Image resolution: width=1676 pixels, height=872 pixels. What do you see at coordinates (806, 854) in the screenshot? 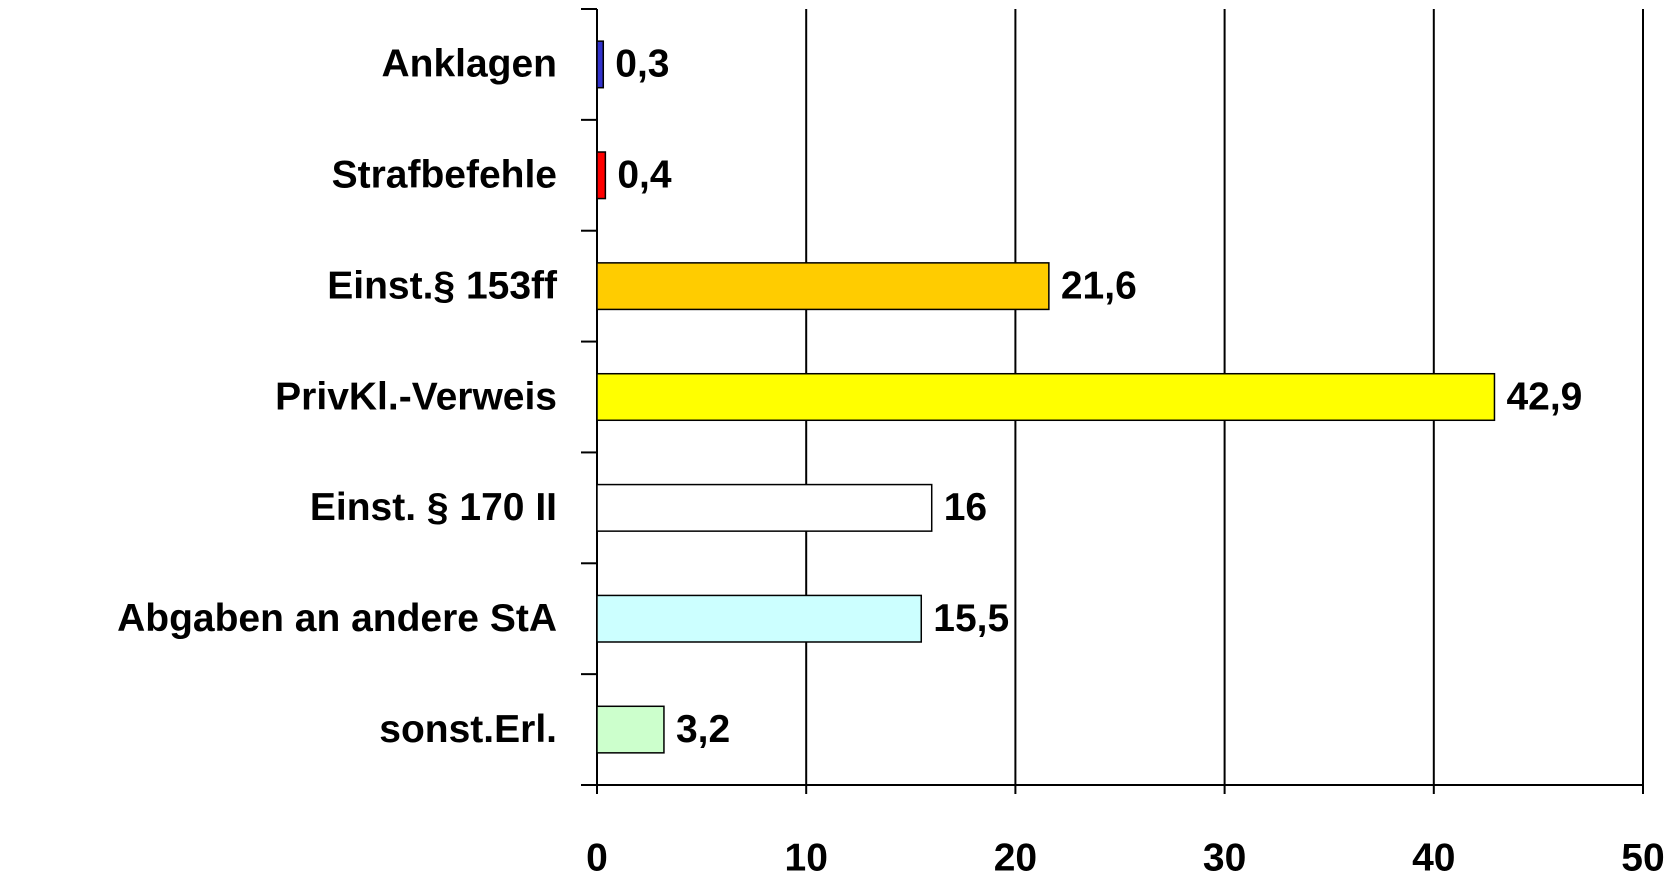
I see `x-tick-label: 10` at bounding box center [806, 854].